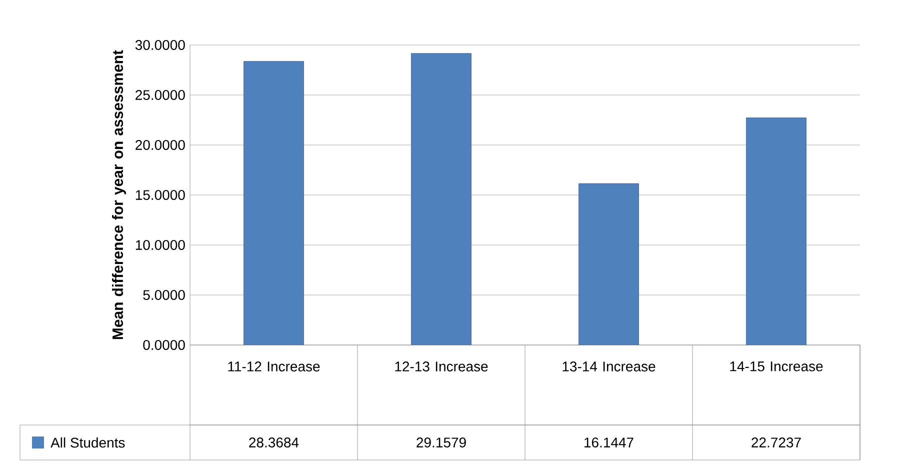  What do you see at coordinates (87, 442) in the screenshot?
I see `legend-label: All Students` at bounding box center [87, 442].